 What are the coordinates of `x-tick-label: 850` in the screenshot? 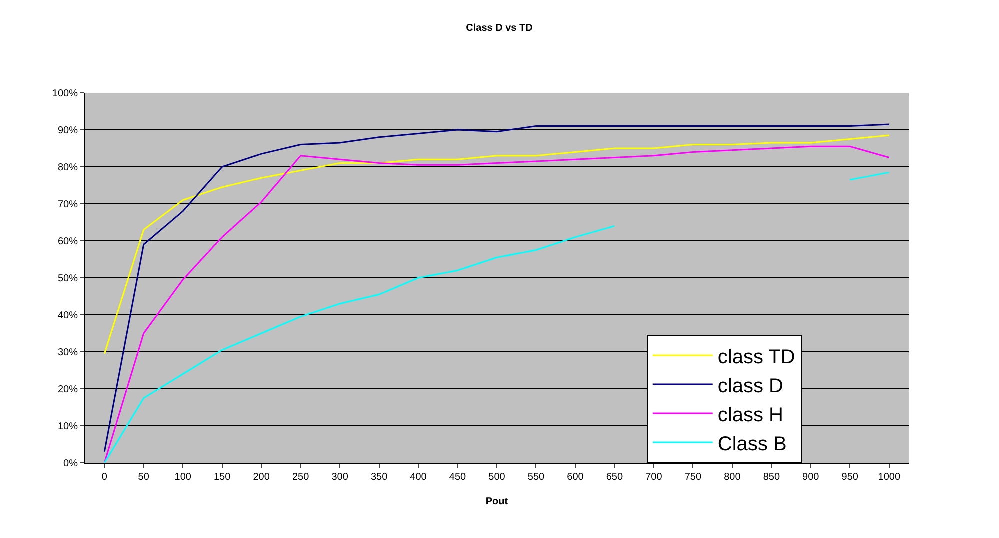 It's located at (771, 477).